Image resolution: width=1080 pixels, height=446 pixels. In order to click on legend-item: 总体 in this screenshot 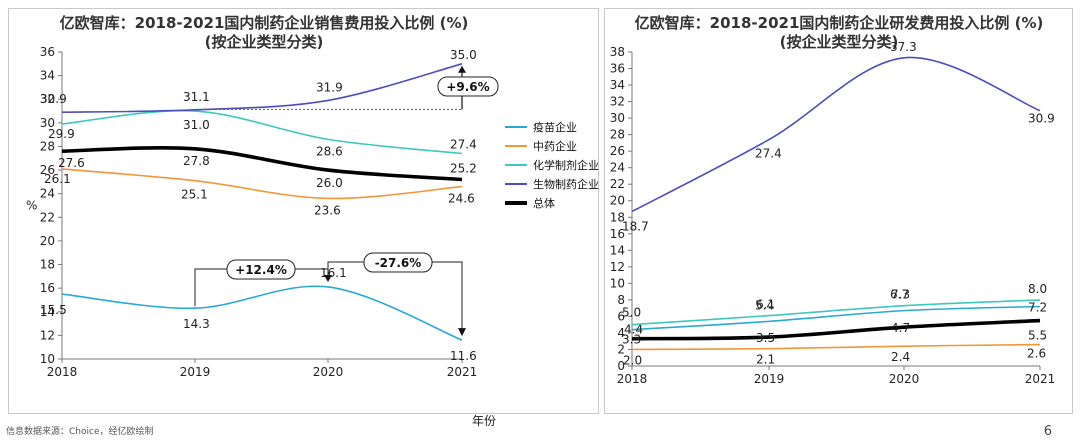, I will do `click(552, 202)`.